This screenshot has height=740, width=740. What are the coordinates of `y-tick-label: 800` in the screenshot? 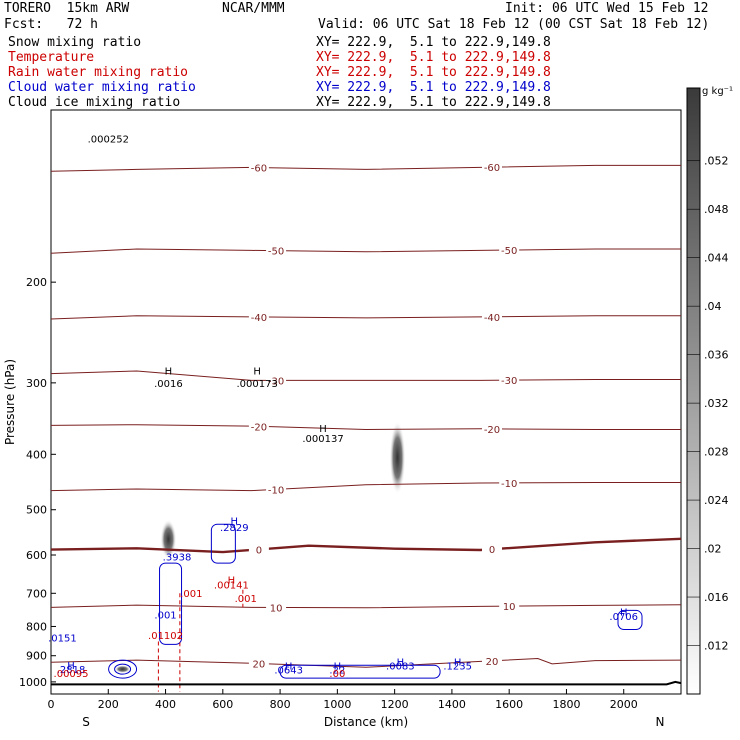 It's located at (36, 626).